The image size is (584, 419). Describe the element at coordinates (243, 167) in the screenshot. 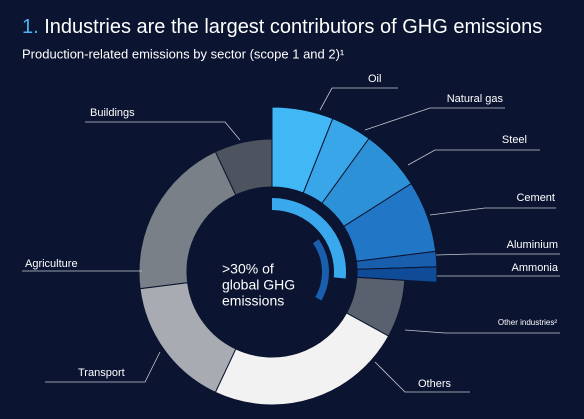

I see `donut-slice` at that location.